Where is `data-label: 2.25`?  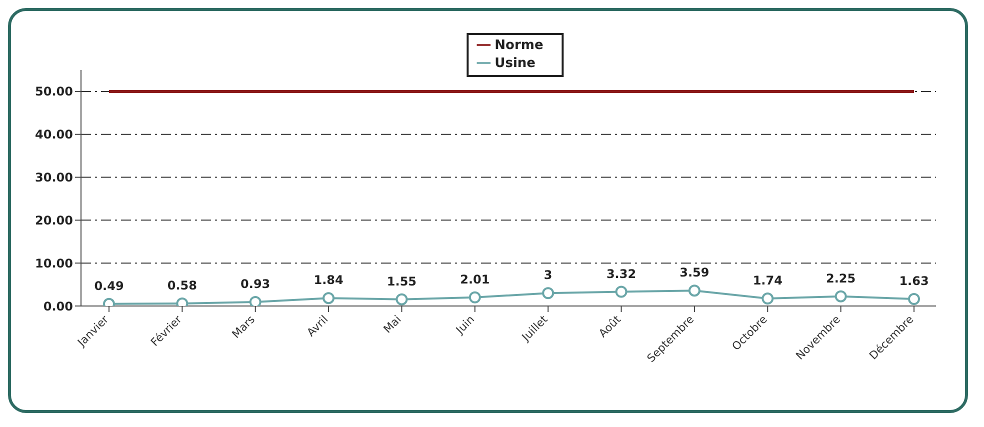 data-label: 2.25 is located at coordinates (841, 278).